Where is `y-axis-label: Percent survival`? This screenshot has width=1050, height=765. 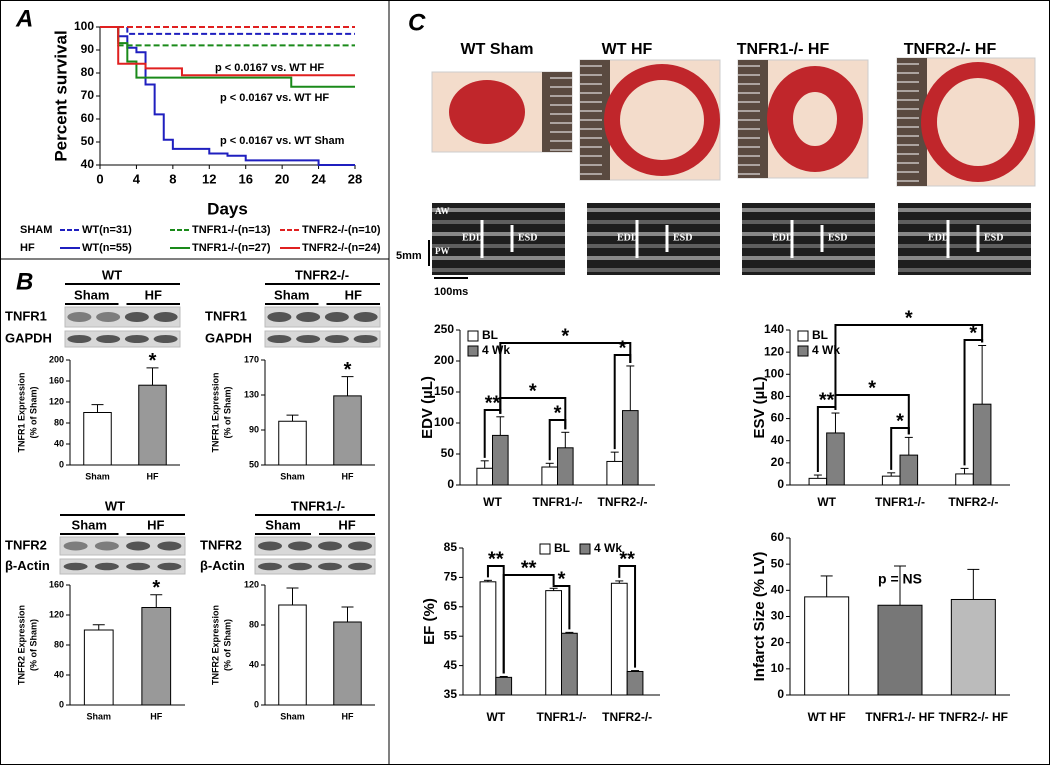
y-axis-label: Percent survival is located at coordinates (60, 95).